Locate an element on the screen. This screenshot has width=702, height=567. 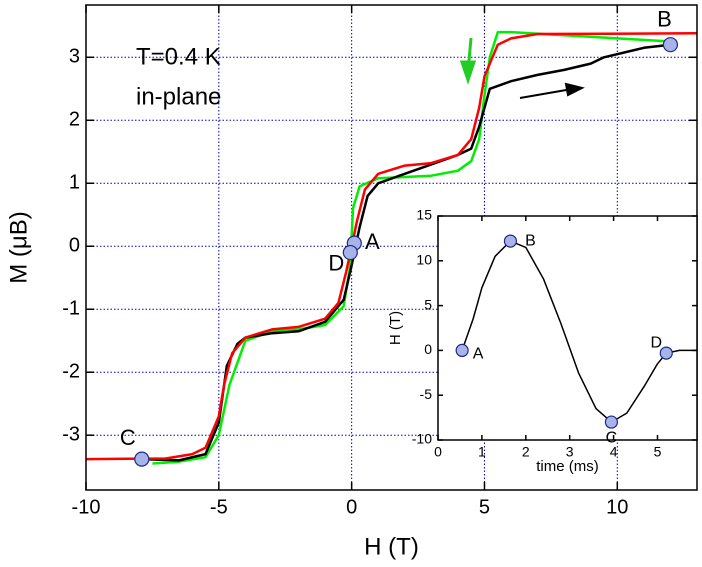
y-tick-label: -5 is located at coordinates (426, 394).